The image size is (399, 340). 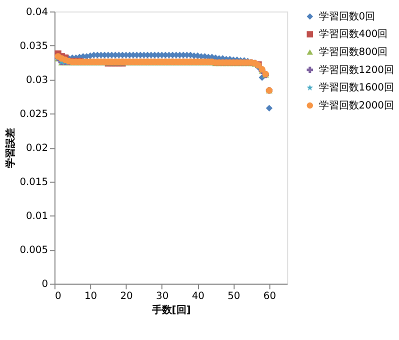 I want to click on y-tick-label: 0.03, so click(x=37, y=80).